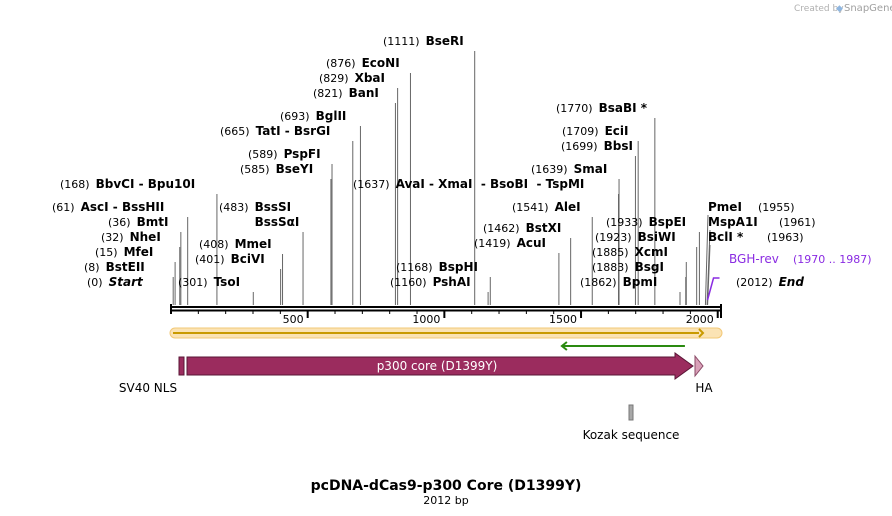  What do you see at coordinates (623, 108) in the screenshot?
I see `site-name: BsaBI *` at bounding box center [623, 108].